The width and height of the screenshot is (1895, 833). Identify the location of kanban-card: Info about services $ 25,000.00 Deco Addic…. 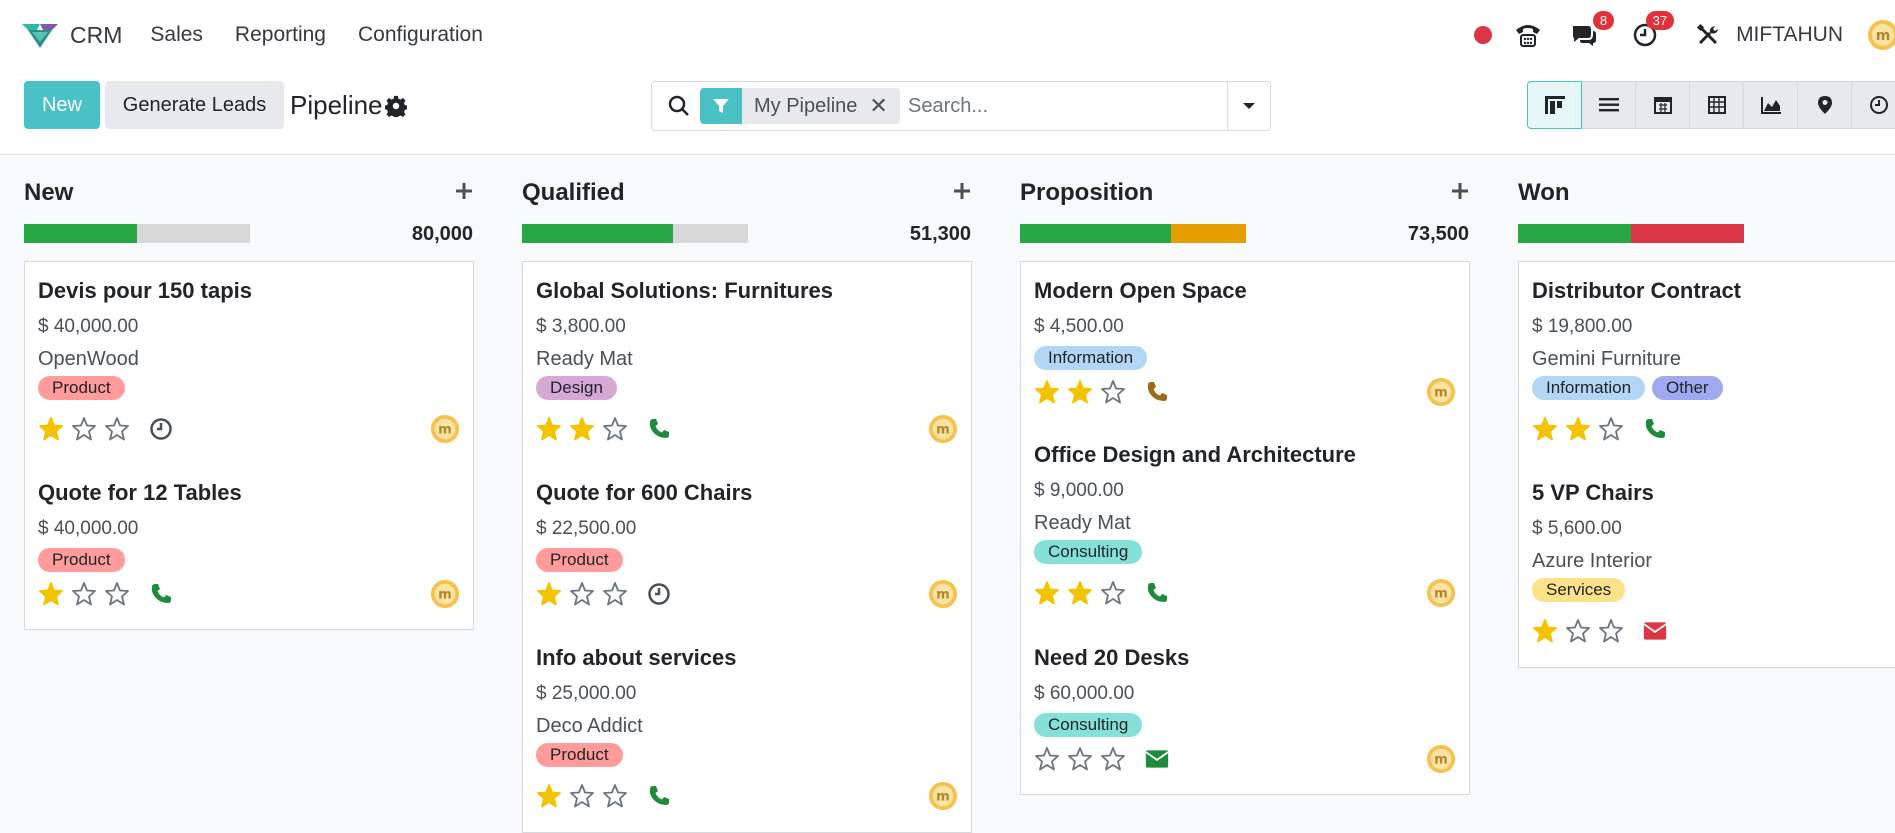
(747, 731).